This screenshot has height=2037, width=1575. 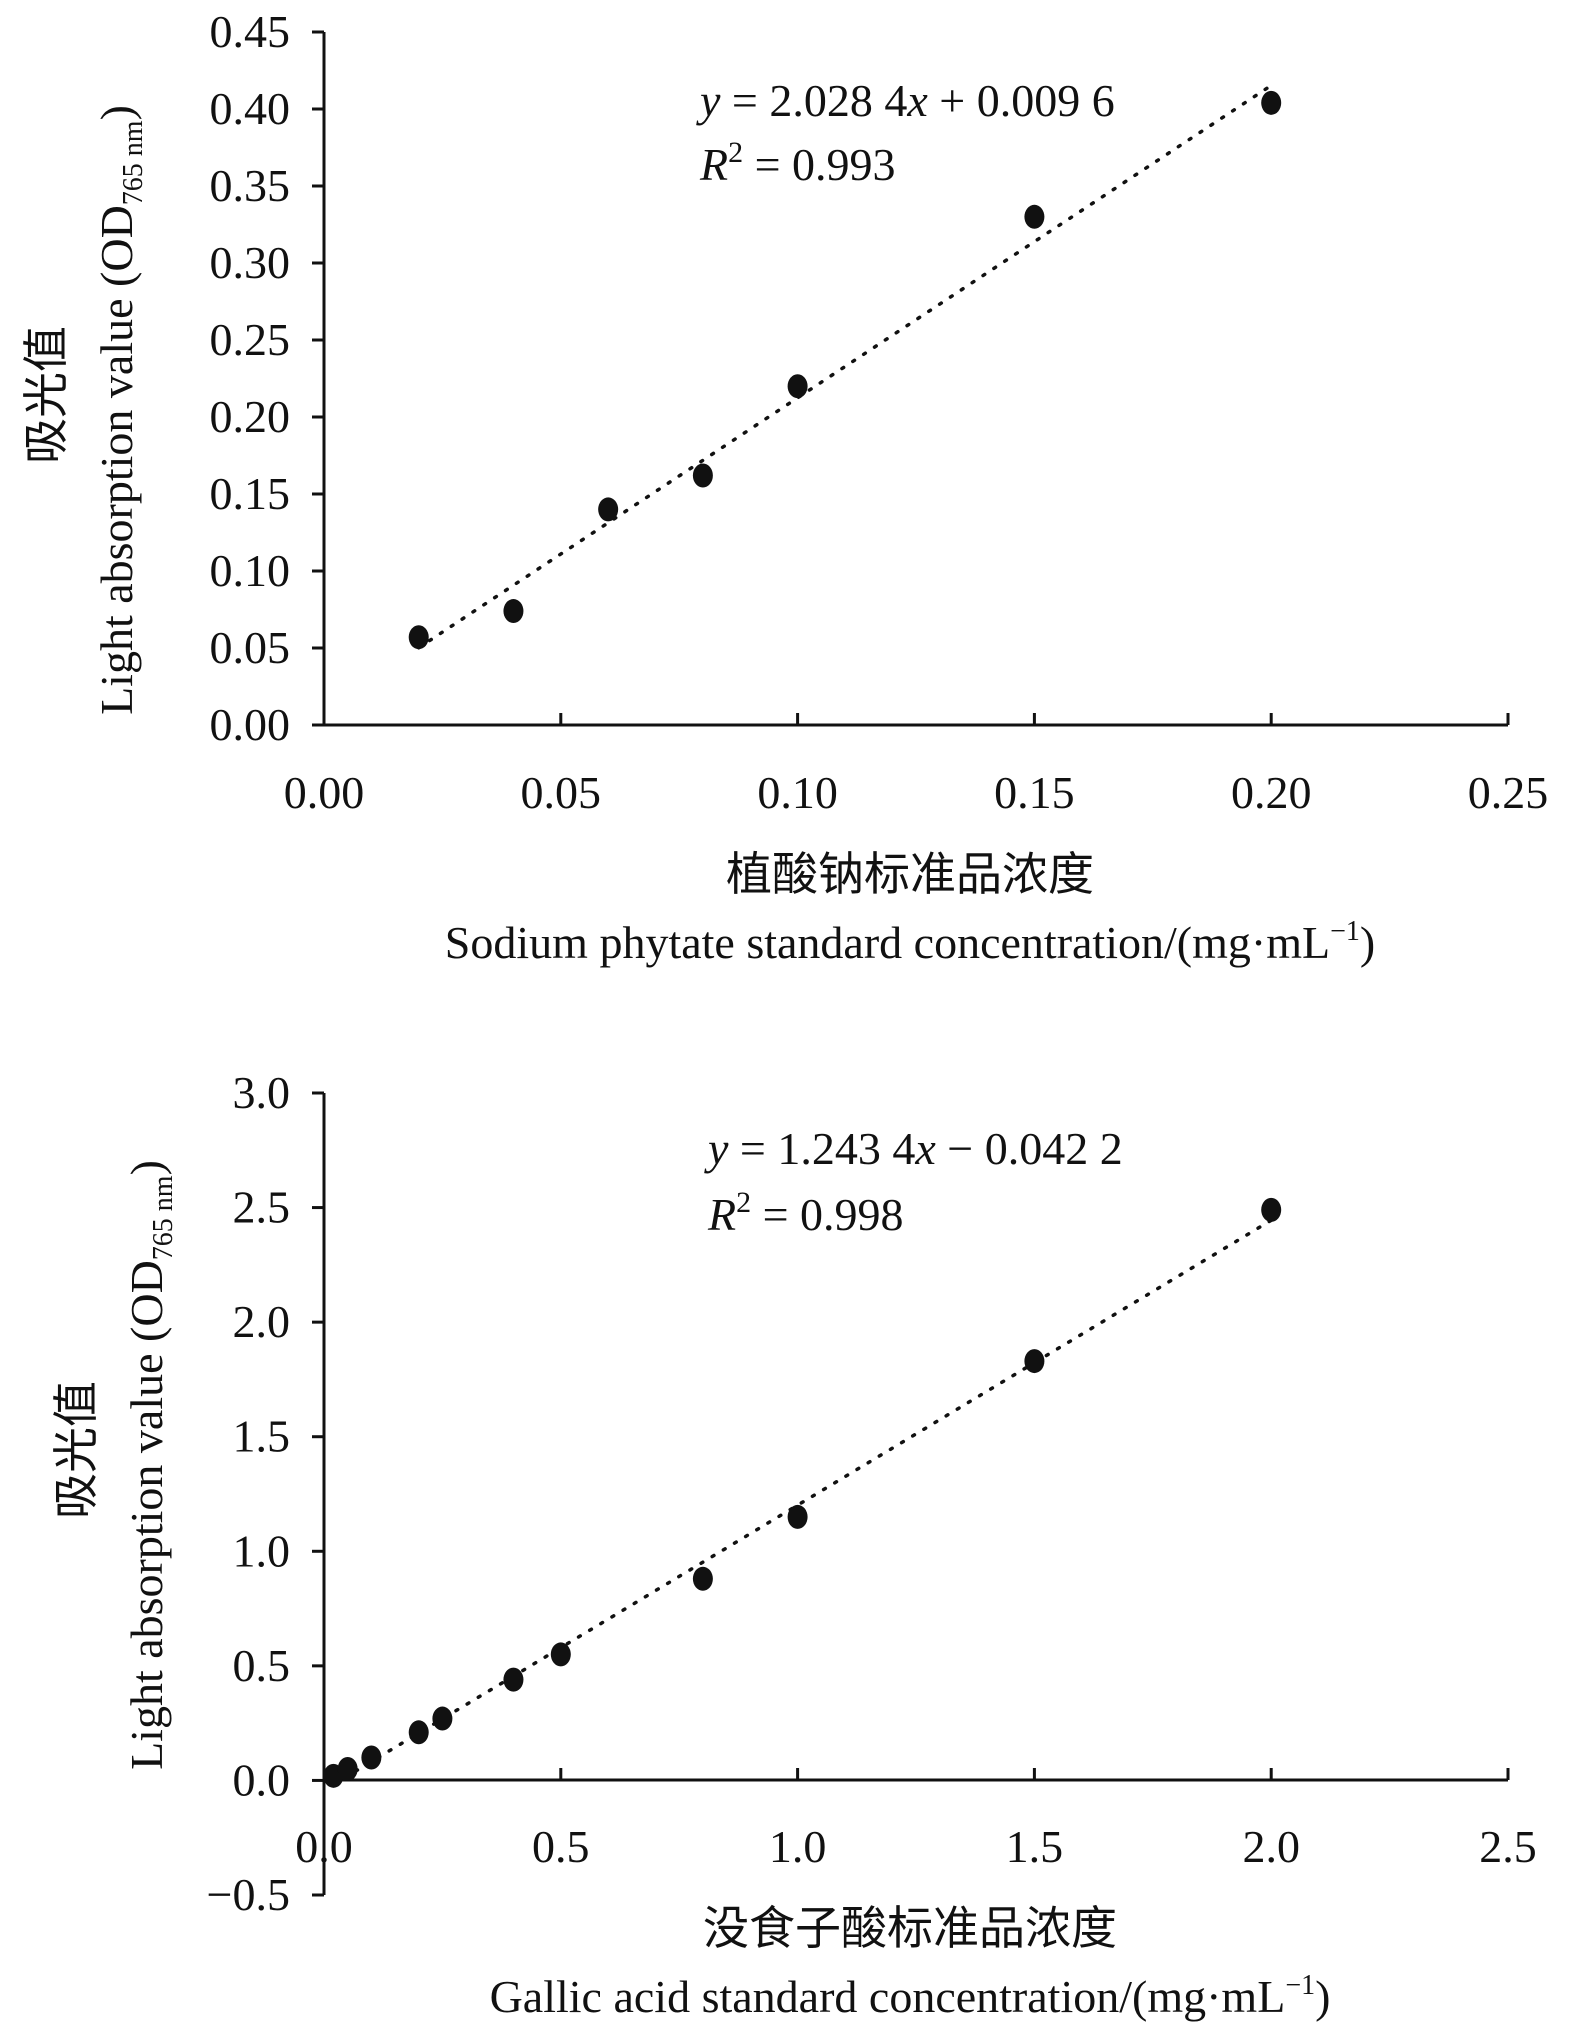 I want to click on equation-rhs-a: = 2.028 4, so click(x=813, y=100).